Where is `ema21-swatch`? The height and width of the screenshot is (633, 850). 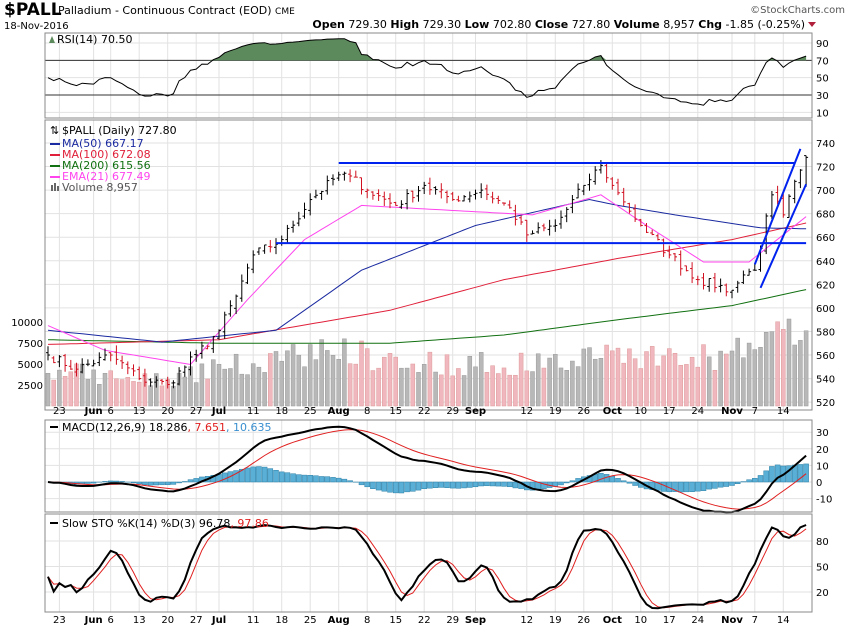
ema21-swatch is located at coordinates (55, 177).